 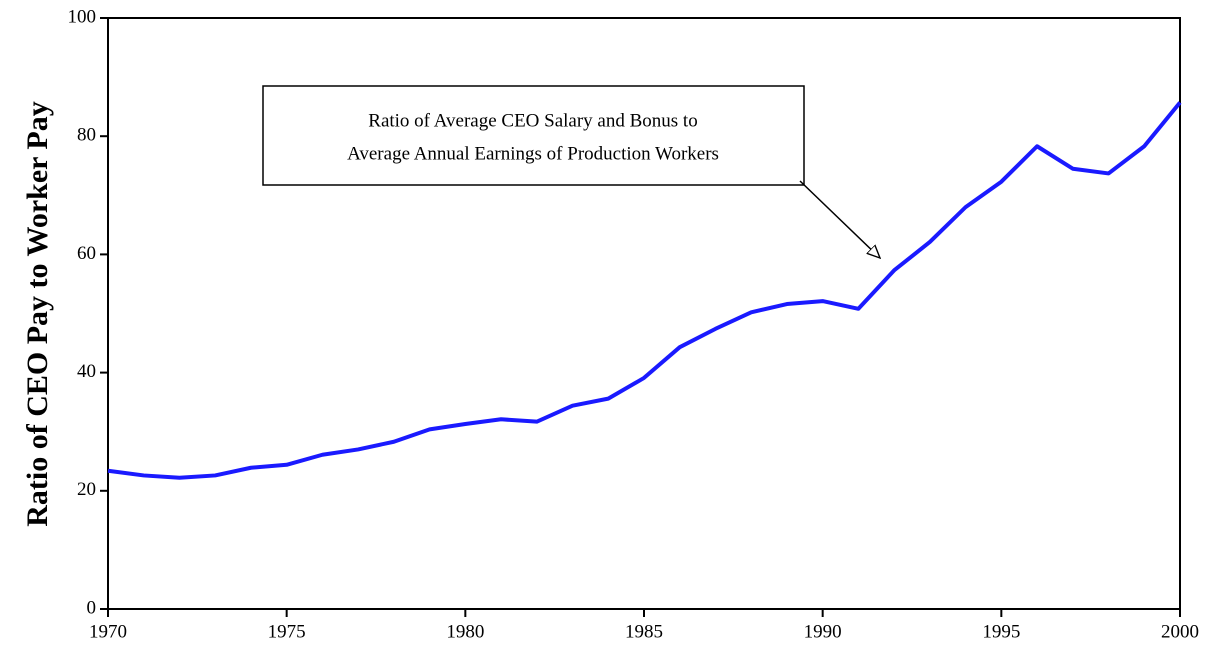 I want to click on x-tick-label: 1970, so click(x=108, y=631).